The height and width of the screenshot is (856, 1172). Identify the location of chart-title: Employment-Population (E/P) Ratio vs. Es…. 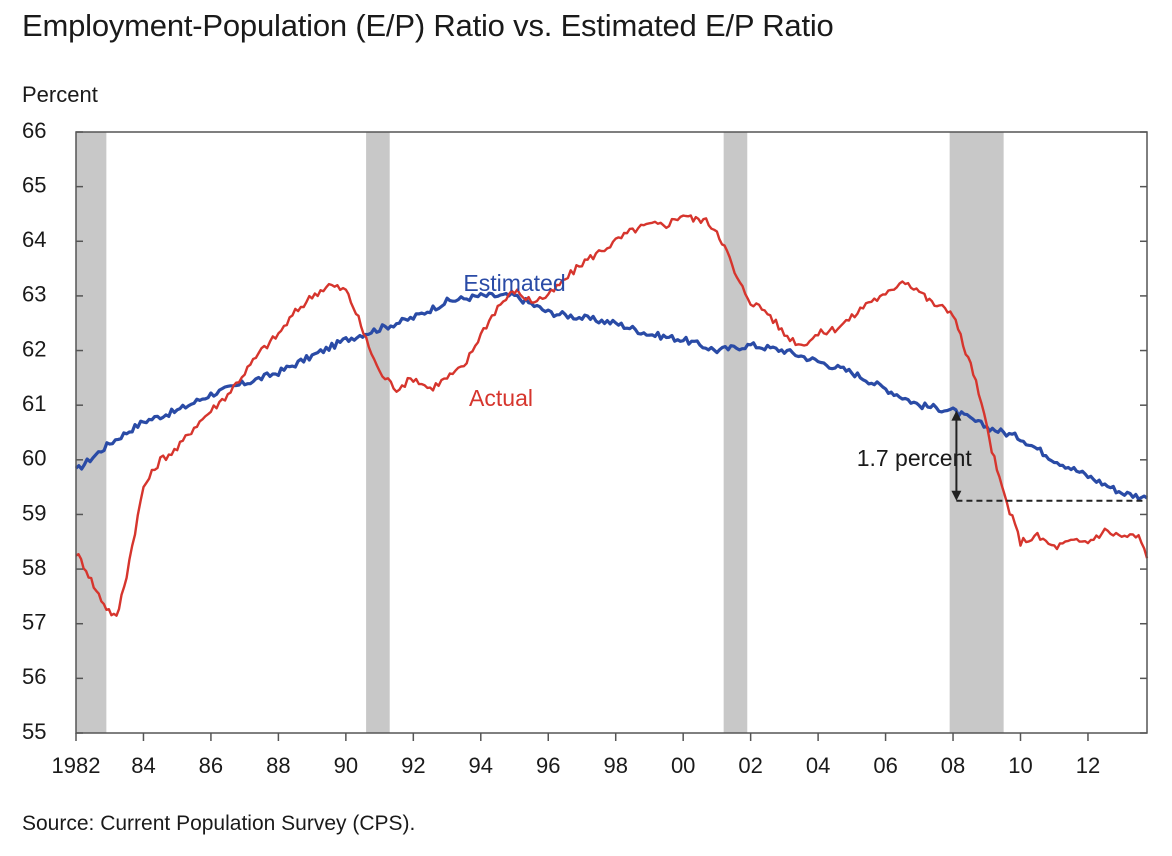
(428, 25).